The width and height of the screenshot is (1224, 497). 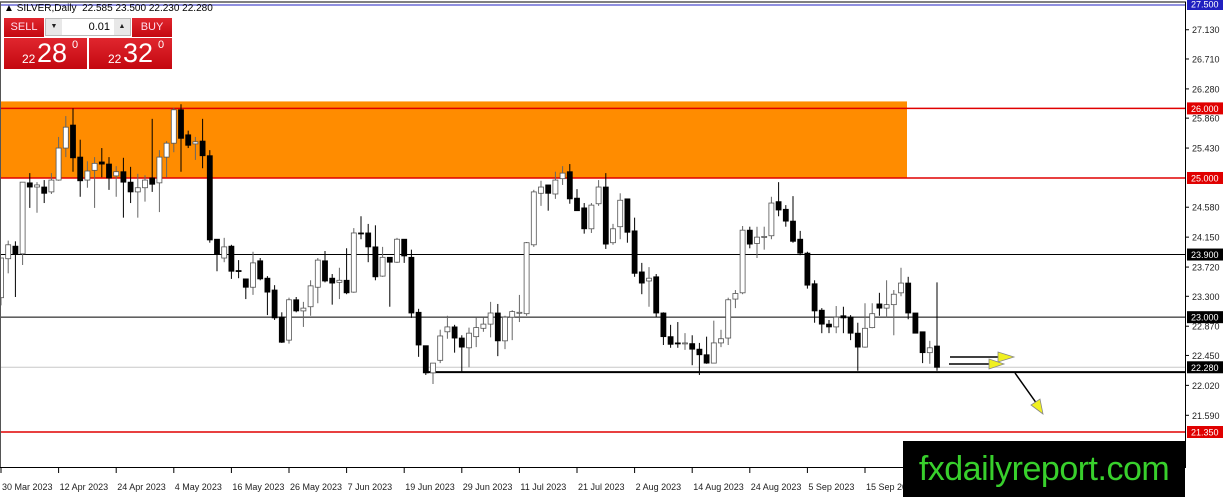 What do you see at coordinates (24, 27) in the screenshot?
I see `sell-button: SELL` at bounding box center [24, 27].